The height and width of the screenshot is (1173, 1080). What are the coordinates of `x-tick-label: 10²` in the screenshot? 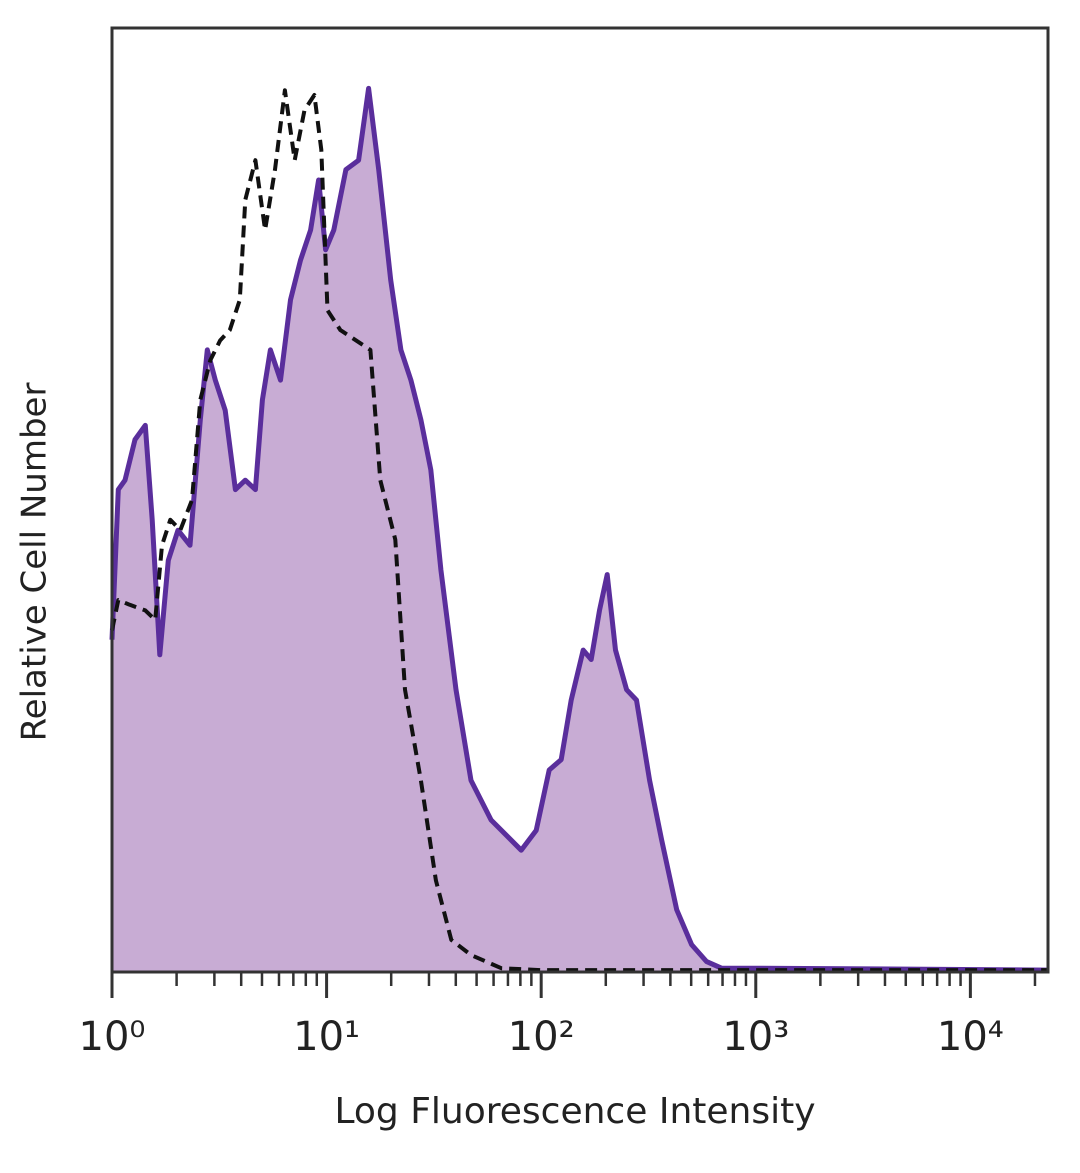 It's located at (541, 1037).